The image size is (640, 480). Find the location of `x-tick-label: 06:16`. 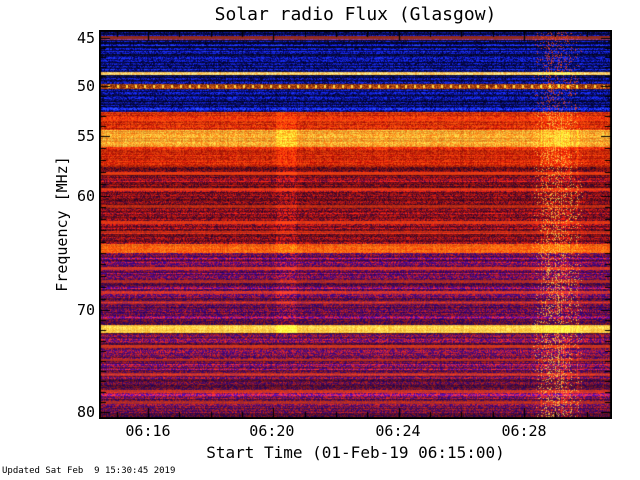

x-tick-label: 06:16 is located at coordinates (148, 431).